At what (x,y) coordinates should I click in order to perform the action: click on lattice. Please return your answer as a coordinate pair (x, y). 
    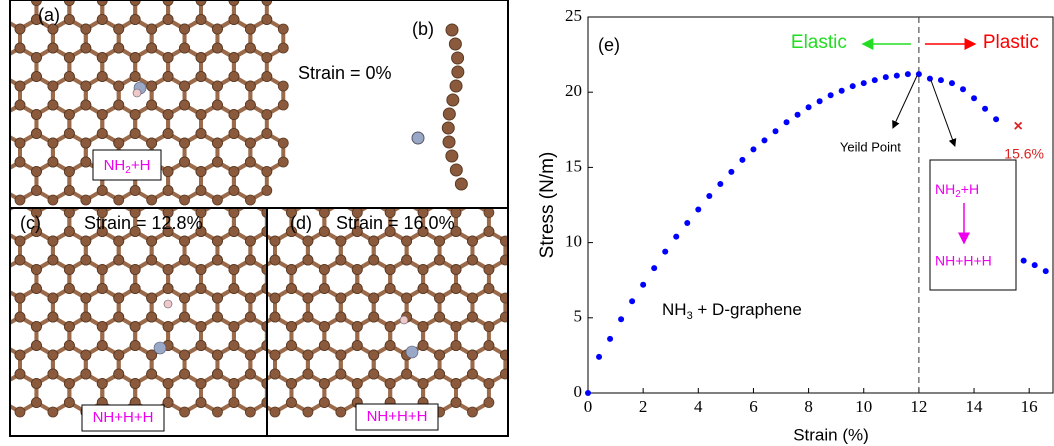
    Looking at the image, I should click on (387, 313).